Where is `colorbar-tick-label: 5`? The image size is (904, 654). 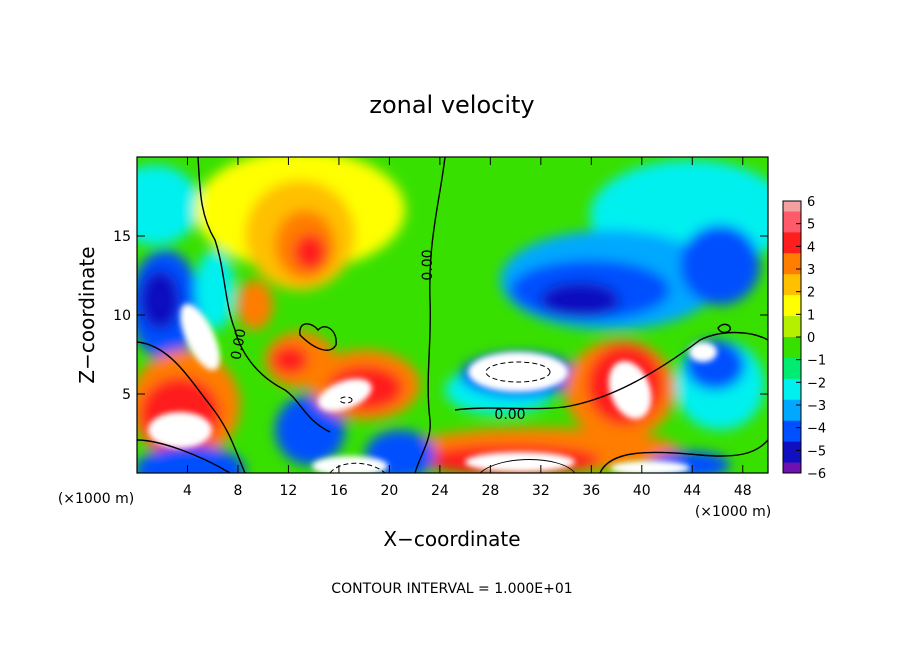 colorbar-tick-label: 5 is located at coordinates (811, 225).